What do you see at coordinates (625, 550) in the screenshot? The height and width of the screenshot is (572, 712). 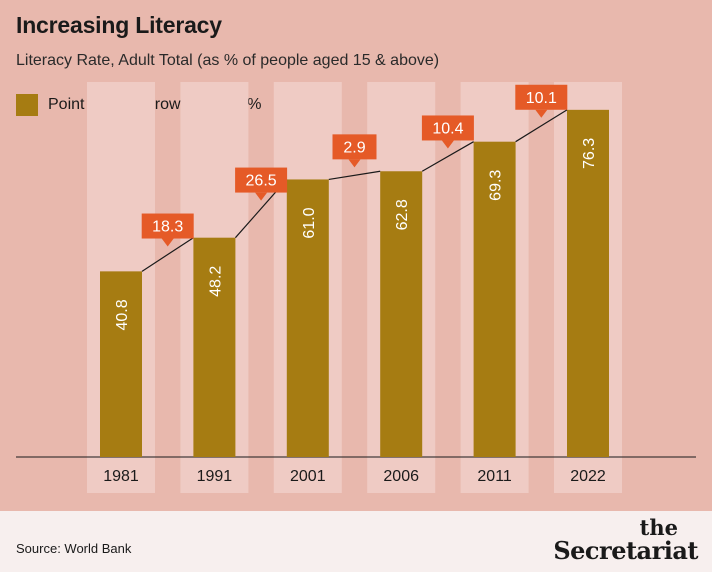 I see `logo-wordmark: Secretariat` at bounding box center [625, 550].